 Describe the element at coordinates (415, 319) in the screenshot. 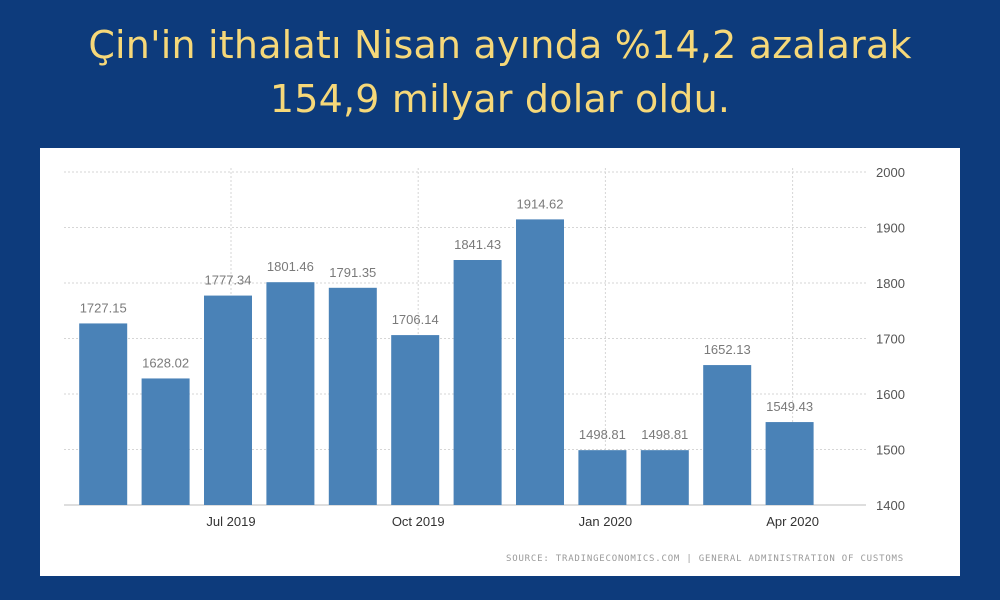

I see `data-label: 1706.14` at that location.